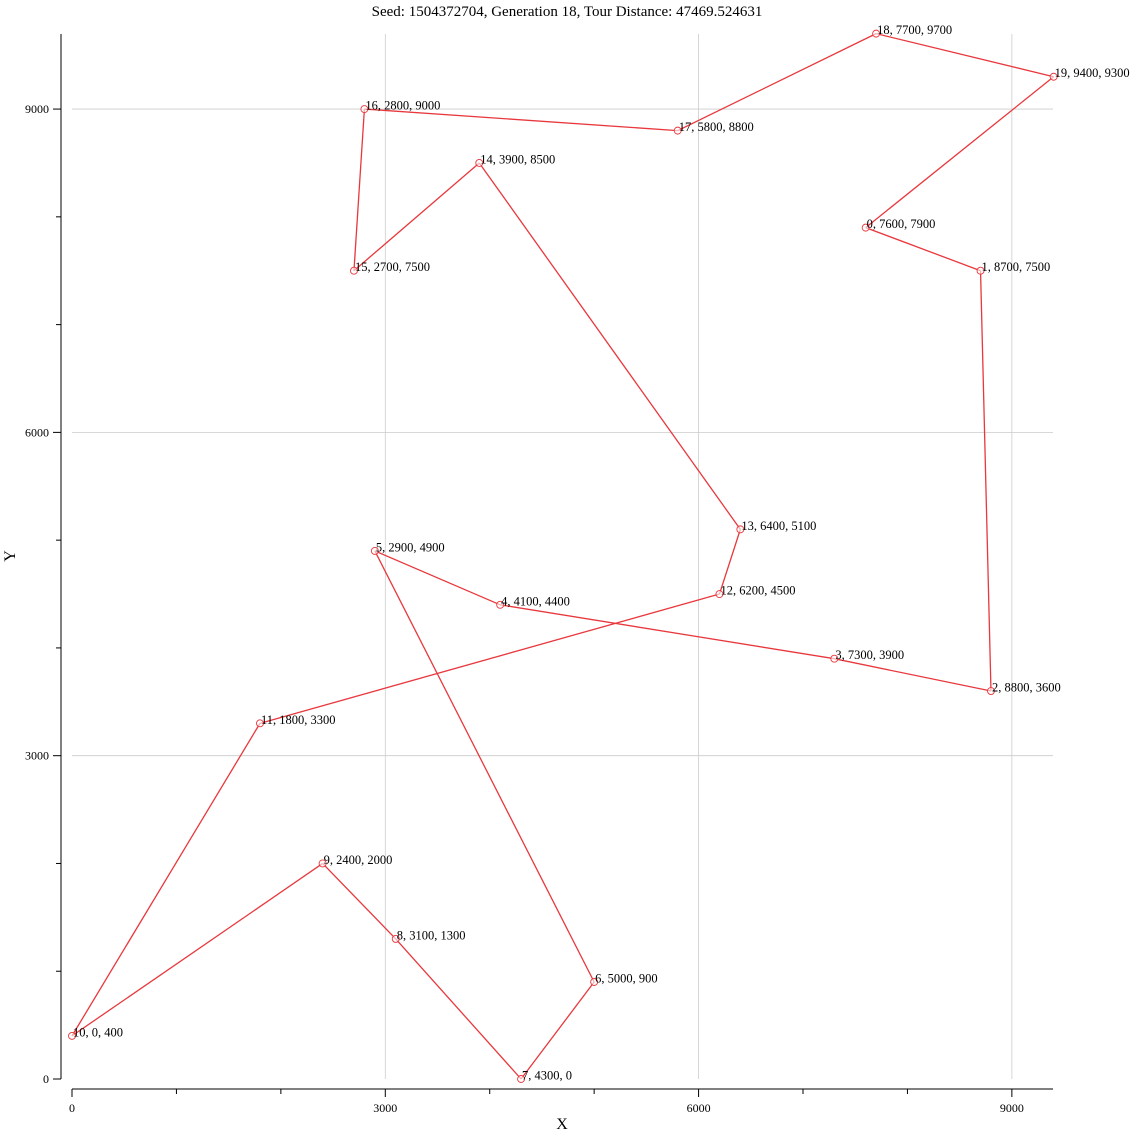 This screenshot has height=1134, width=1134. I want to click on city-label: 1, 8700, 7500, so click(1016, 267).